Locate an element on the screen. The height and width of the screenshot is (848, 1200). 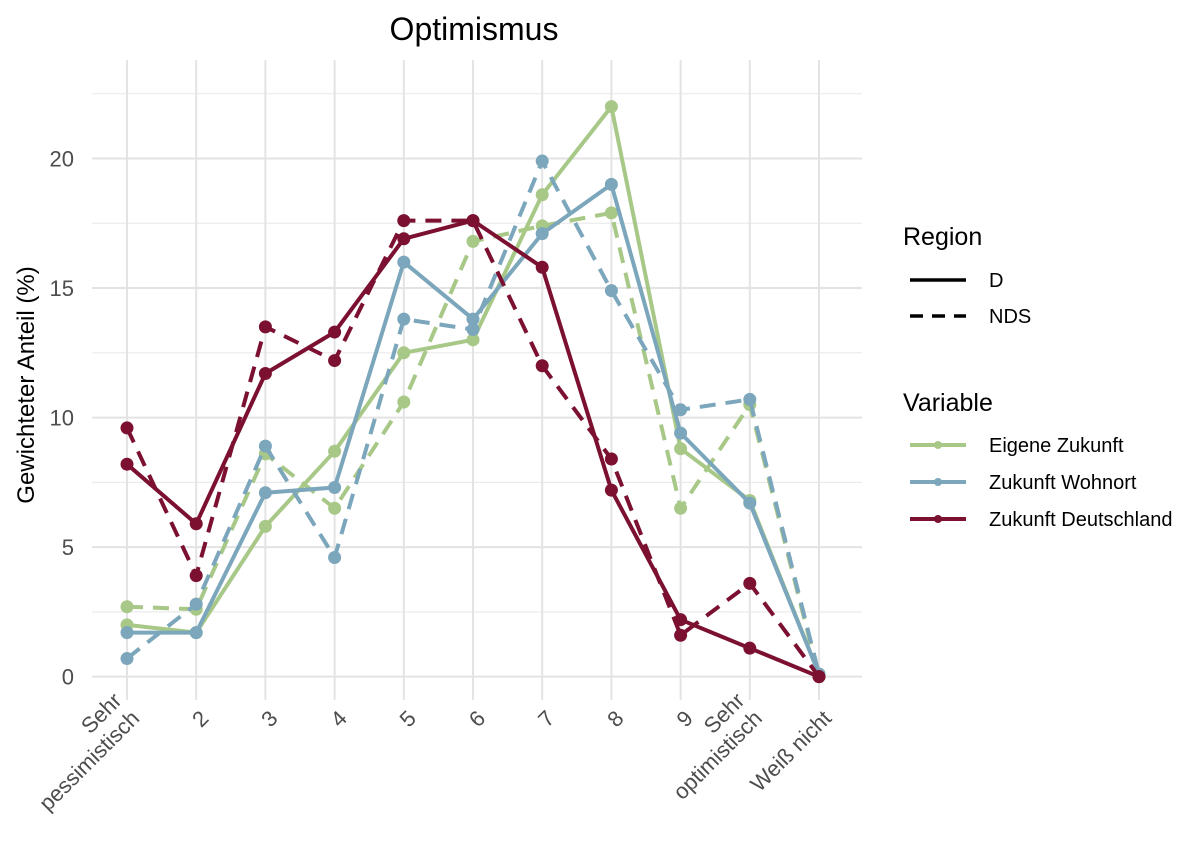
y-tick-labels: 0 5 10 15 20 is located at coordinates (62, 417).